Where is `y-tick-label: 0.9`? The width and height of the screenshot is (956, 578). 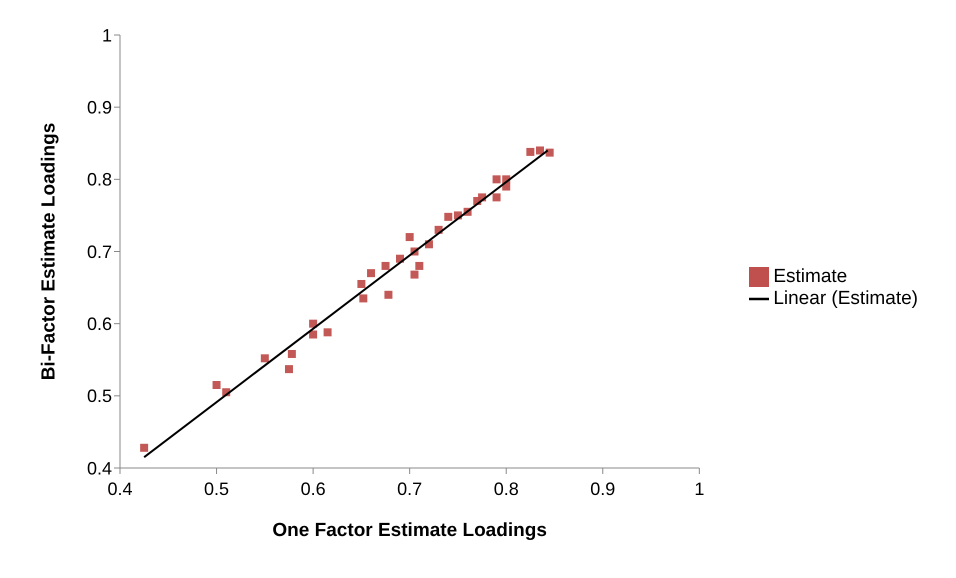
y-tick-label: 0.9 is located at coordinates (99, 108).